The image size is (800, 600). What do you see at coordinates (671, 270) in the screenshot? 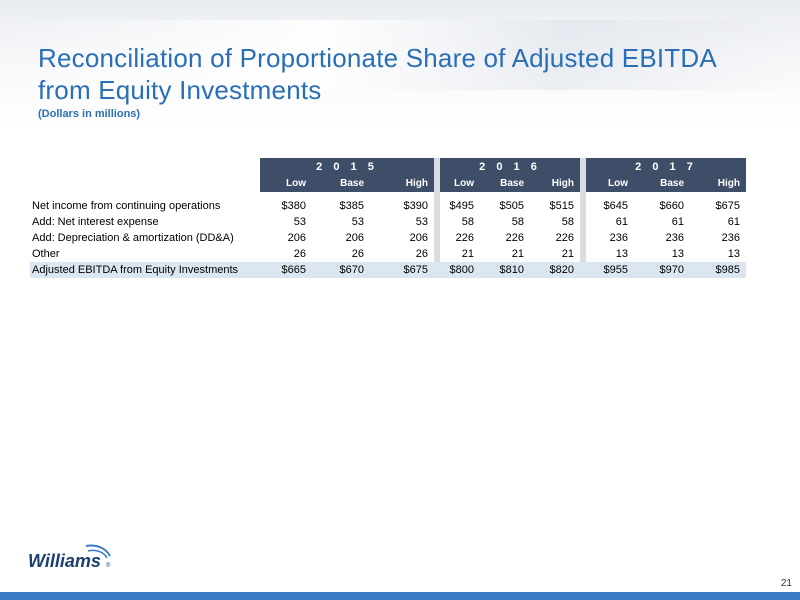
I see `table-cell: $970` at bounding box center [671, 270].